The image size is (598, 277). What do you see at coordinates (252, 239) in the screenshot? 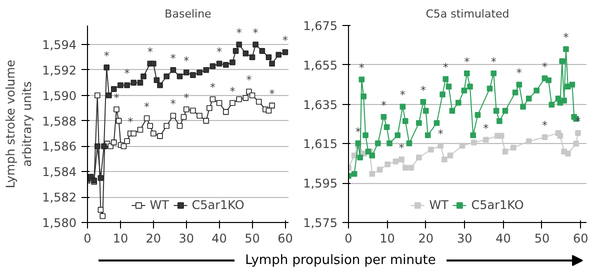
I see `x-tick-label: 50` at bounding box center [252, 239].